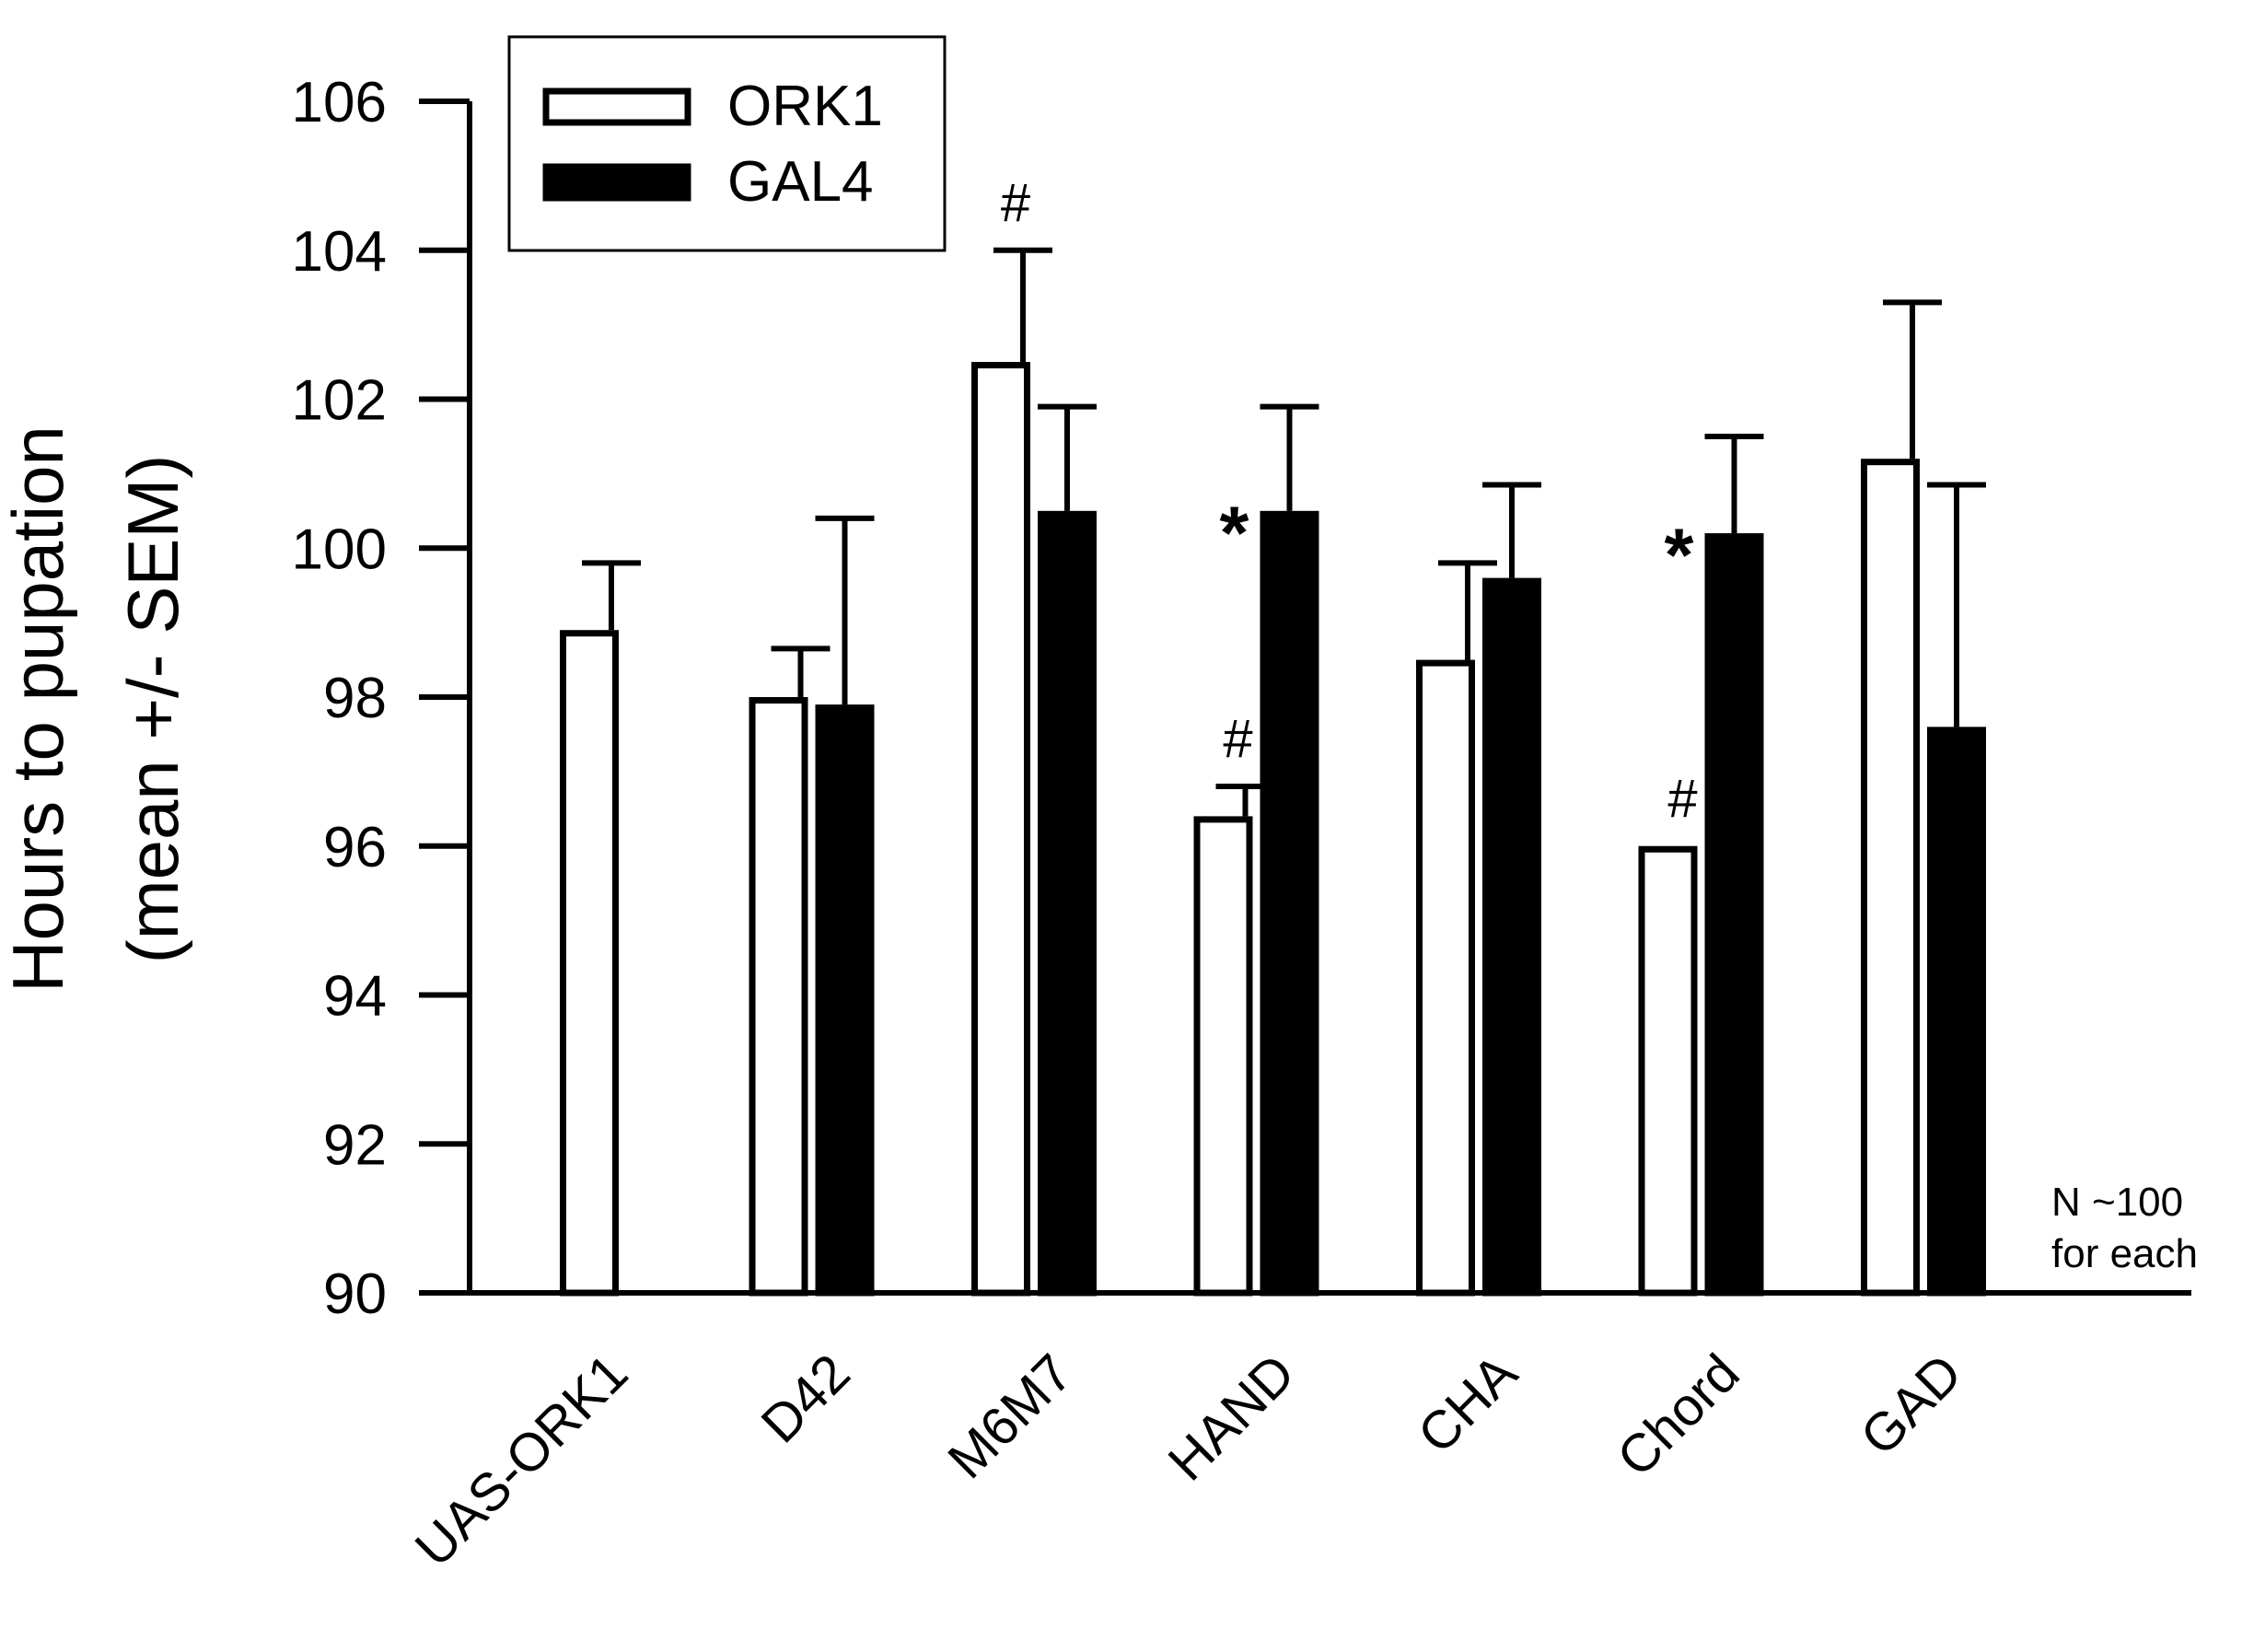  Describe the element at coordinates (340, 549) in the screenshot. I see `y-tick-label-100: 100` at that location.